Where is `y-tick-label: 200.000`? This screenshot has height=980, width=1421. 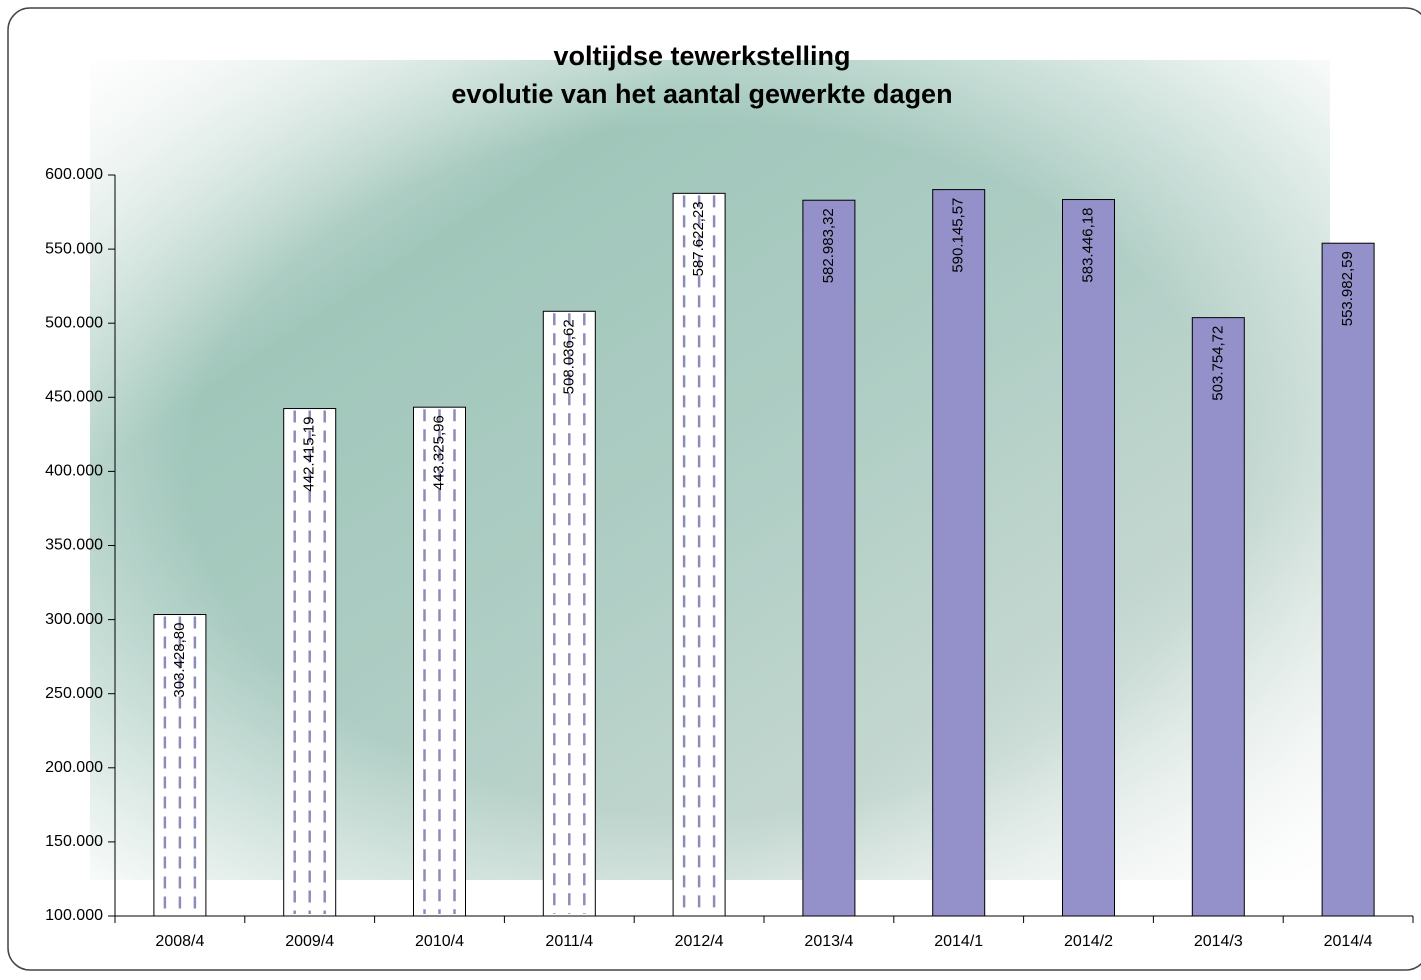 y-tick-label: 200.000 is located at coordinates (74, 767).